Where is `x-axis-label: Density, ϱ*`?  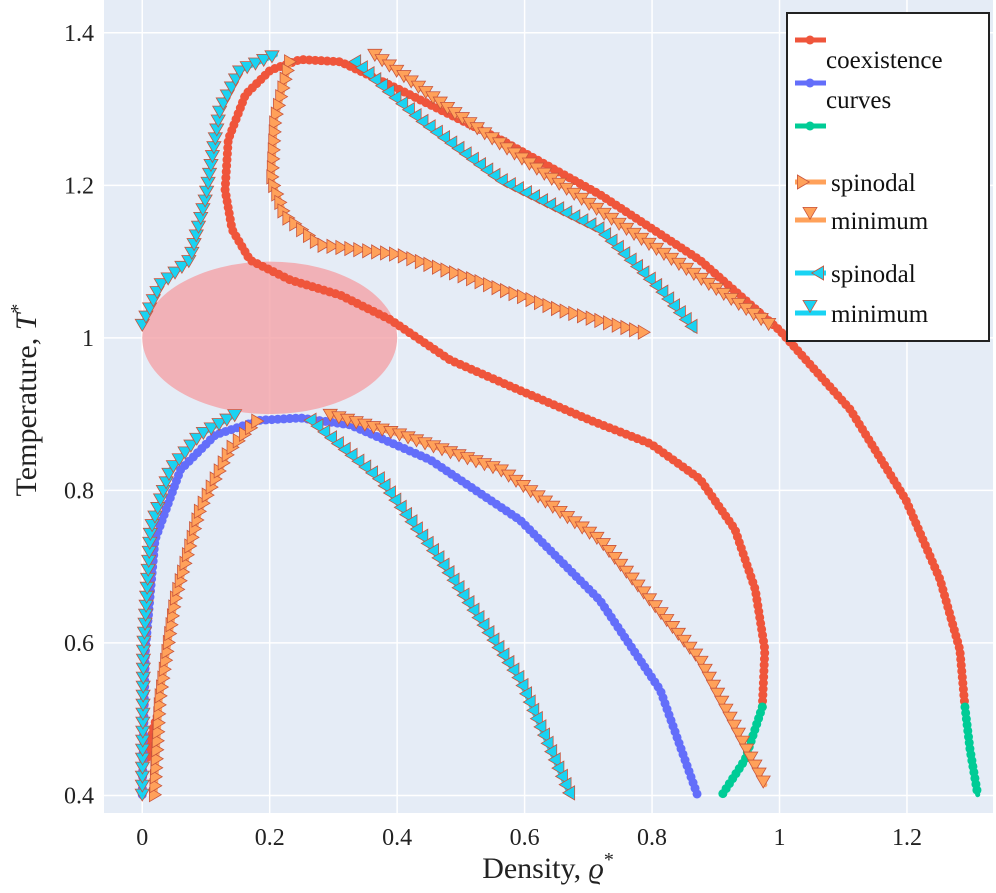
x-axis-label: Density, ϱ* is located at coordinates (548, 867).